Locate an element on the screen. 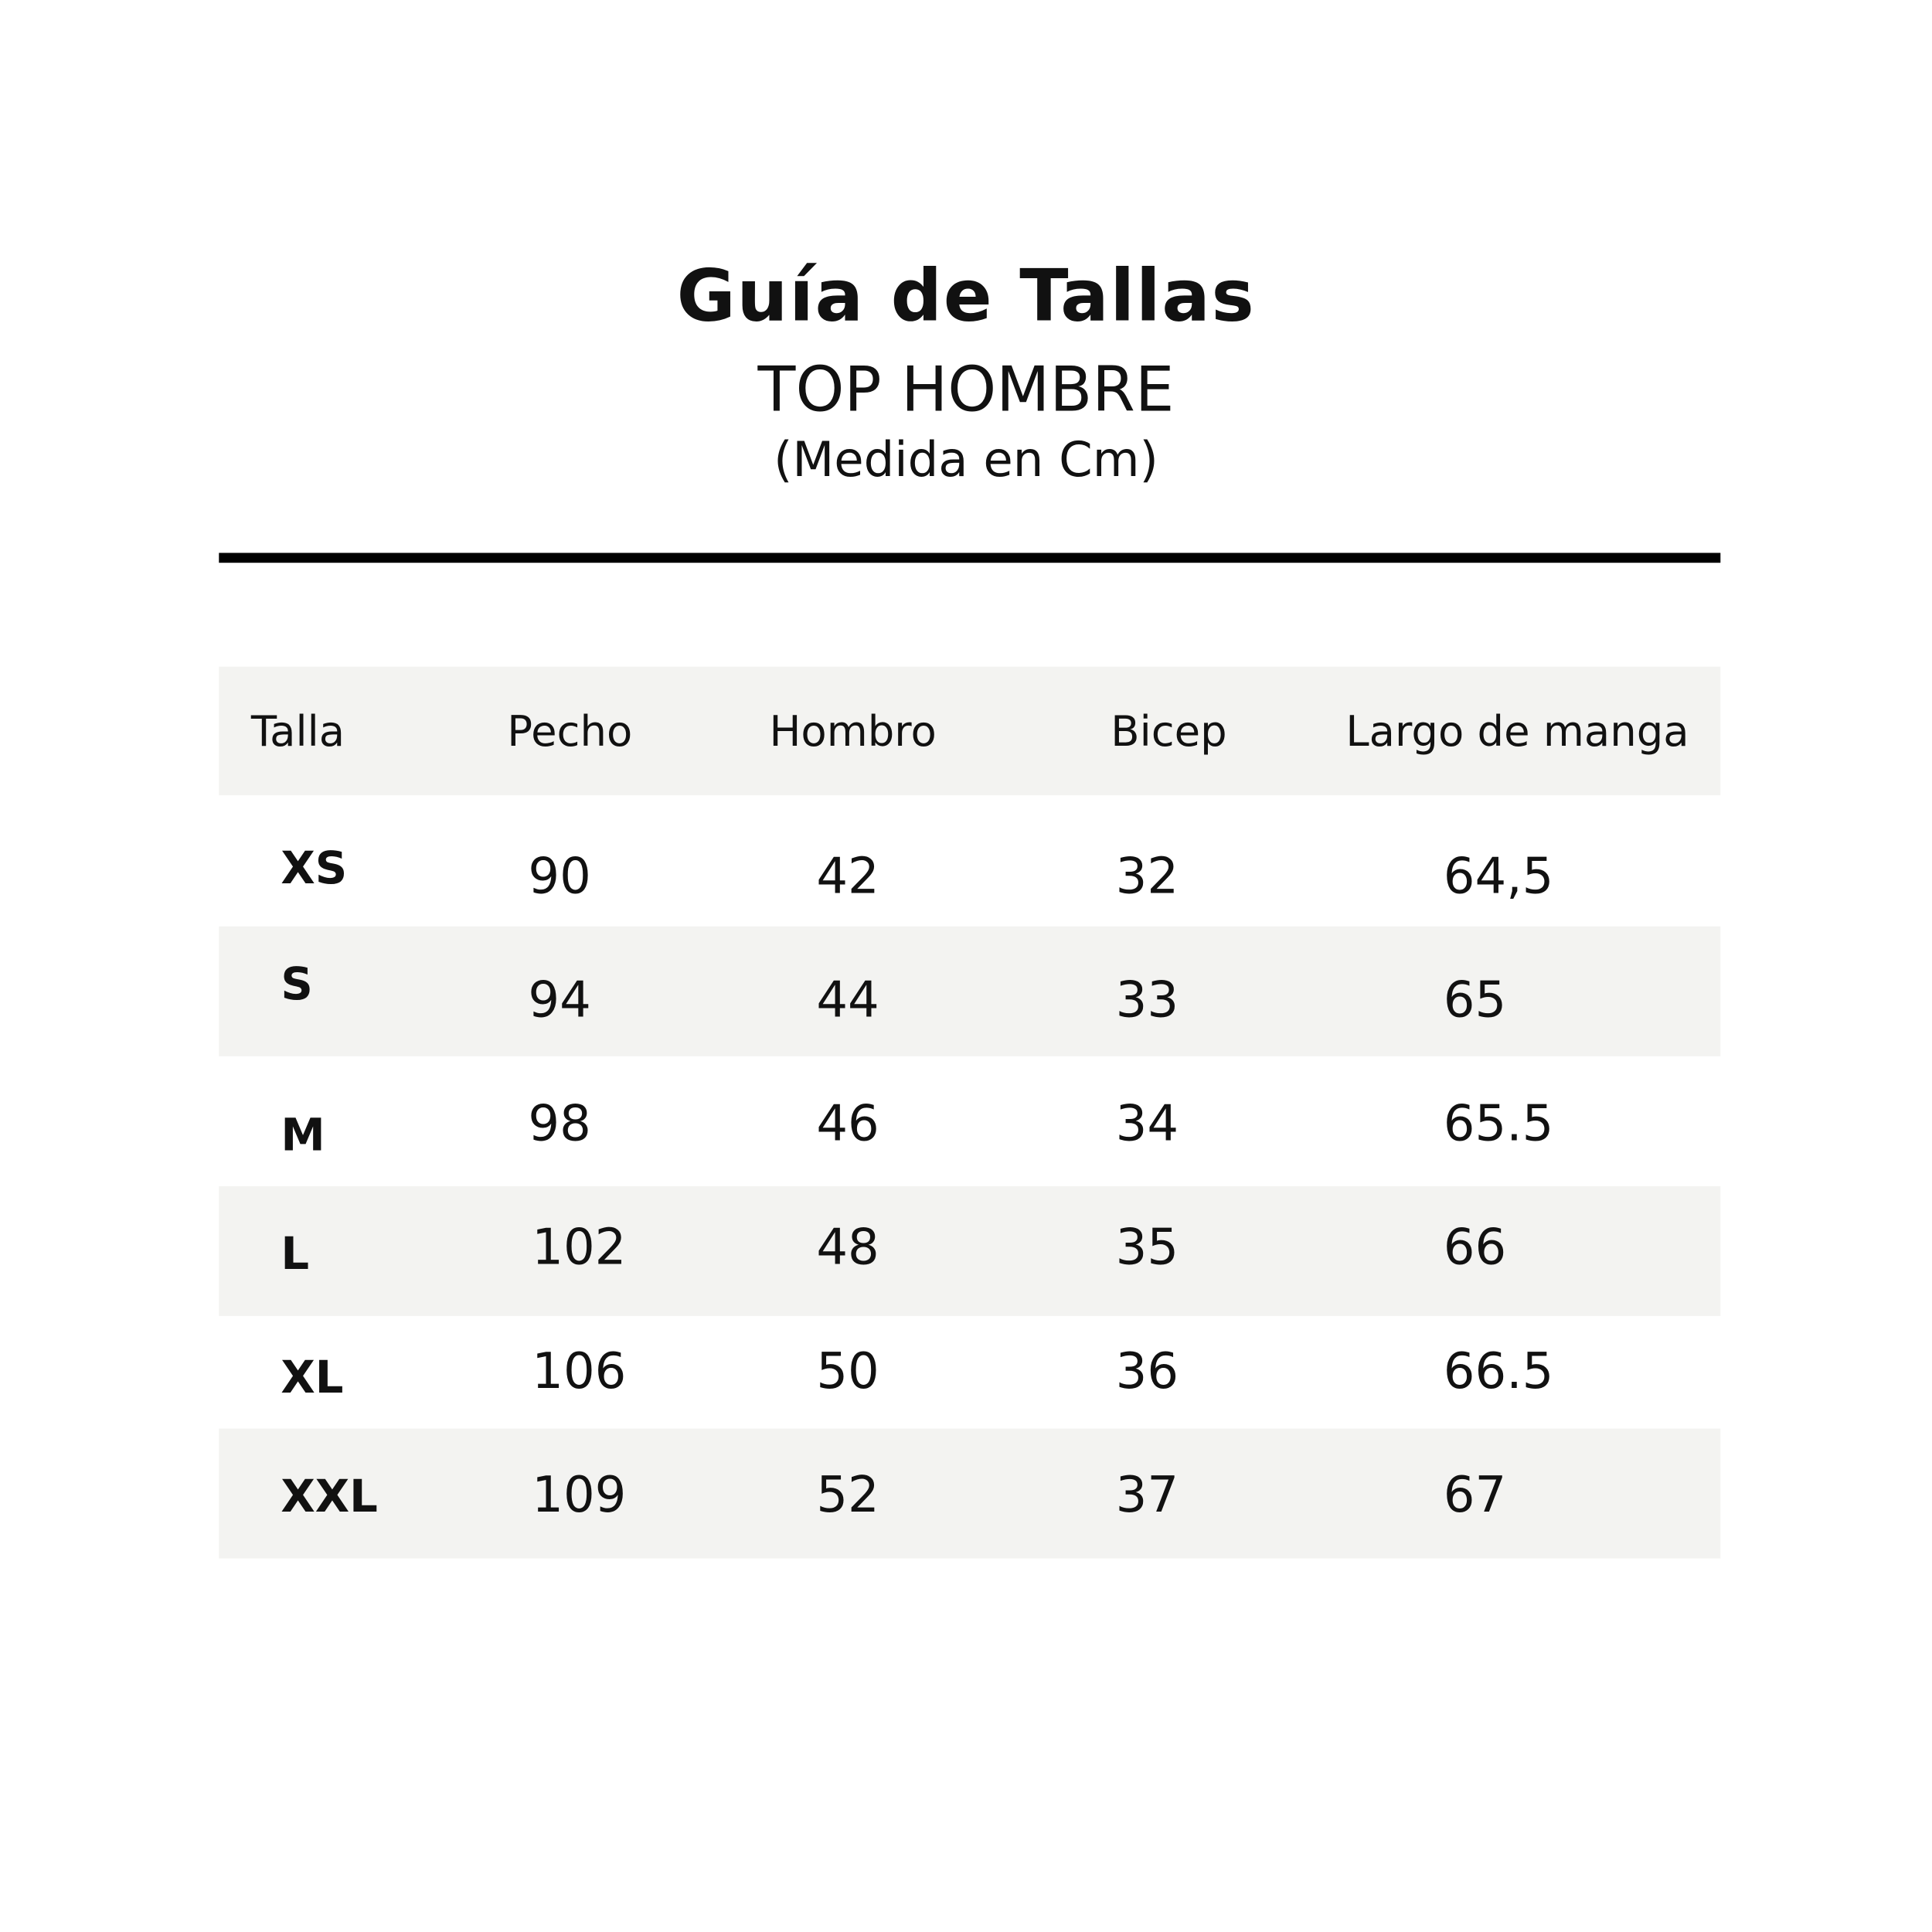 This screenshot has height=1932, width=1932. divider is located at coordinates (970, 558).